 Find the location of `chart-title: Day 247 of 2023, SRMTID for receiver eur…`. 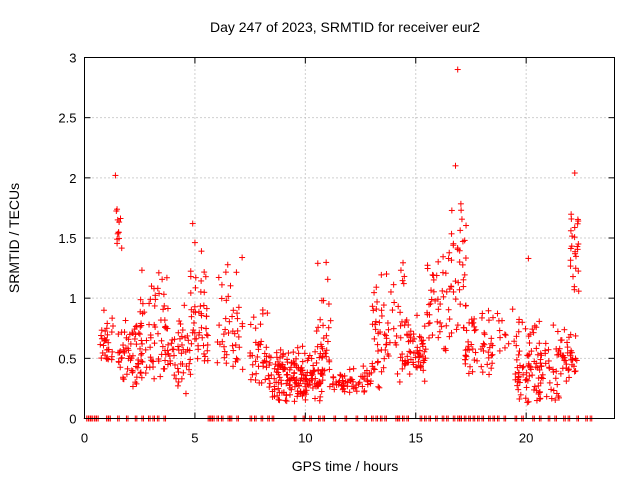

chart-title: Day 247 of 2023, SRMTID for receiver eur… is located at coordinates (345, 27).